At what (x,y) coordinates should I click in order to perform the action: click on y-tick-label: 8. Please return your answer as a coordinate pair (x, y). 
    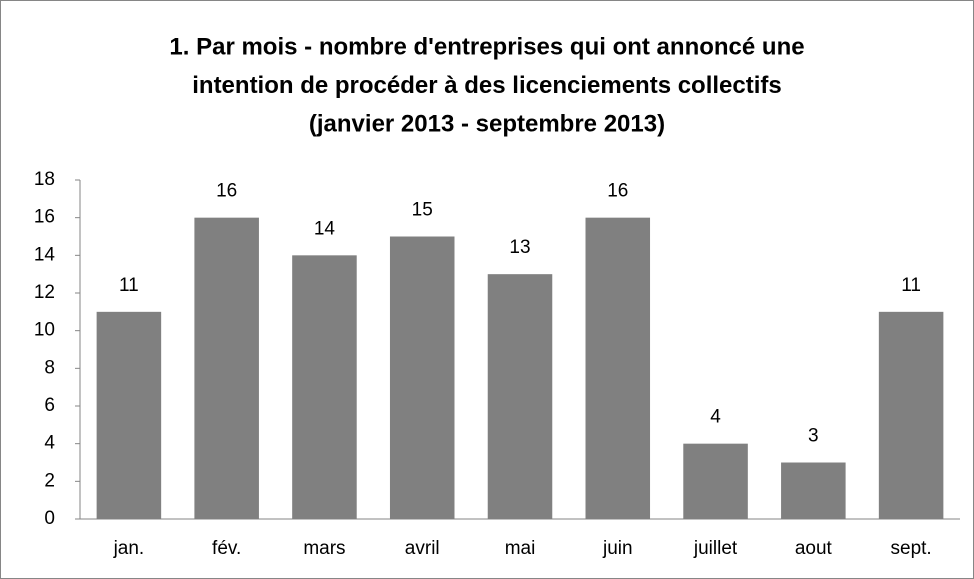
    Looking at the image, I should click on (49, 367).